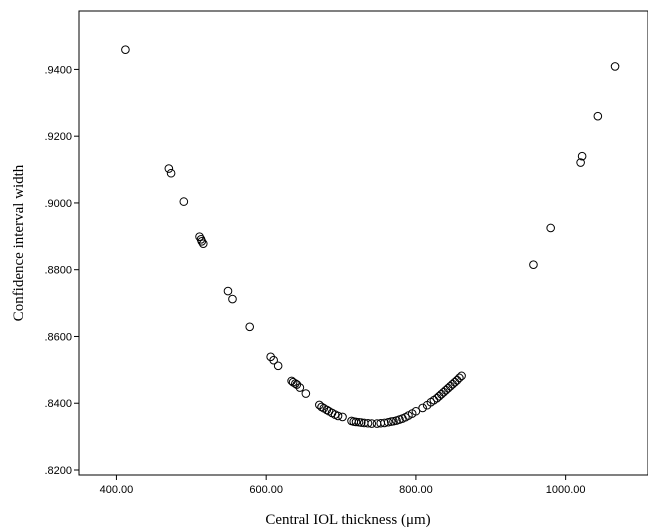 The height and width of the screenshot is (529, 648). What do you see at coordinates (416, 490) in the screenshot?
I see `x-tick-label: 800.00` at bounding box center [416, 490].